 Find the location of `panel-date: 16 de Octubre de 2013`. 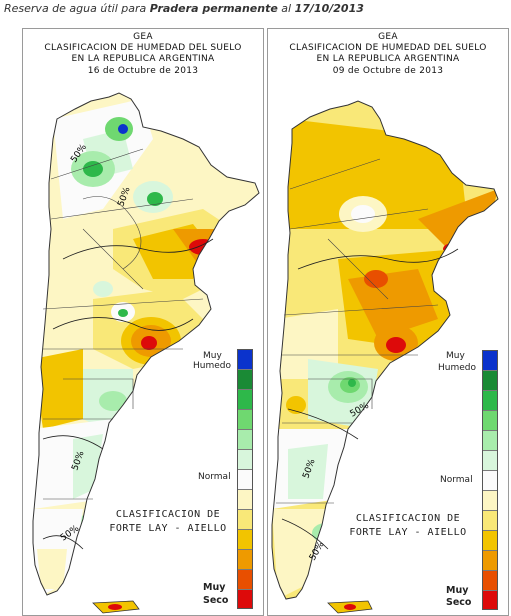

panel-date: 16 de Octubre de 2013 is located at coordinates (143, 71).